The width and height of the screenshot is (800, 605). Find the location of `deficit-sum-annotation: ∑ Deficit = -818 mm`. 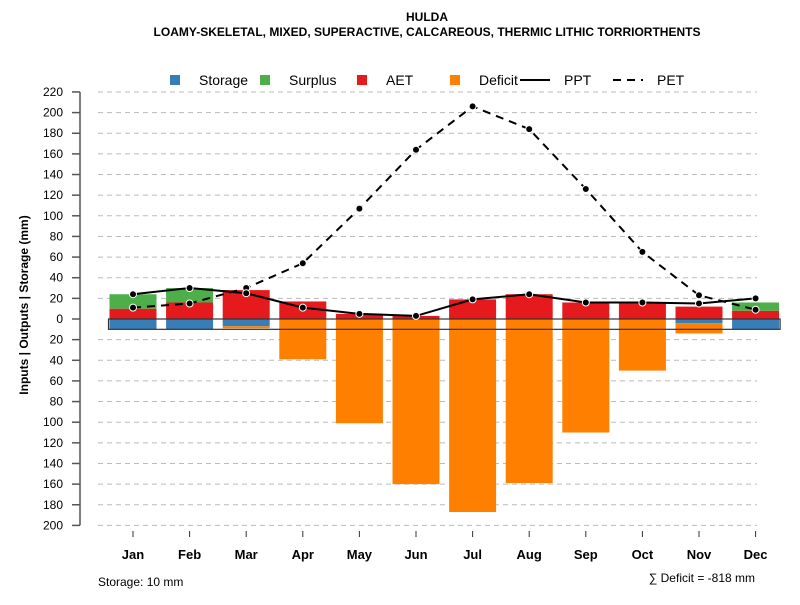

deficit-sum-annotation: ∑ Deficit = -818 mm is located at coordinates (702, 578).